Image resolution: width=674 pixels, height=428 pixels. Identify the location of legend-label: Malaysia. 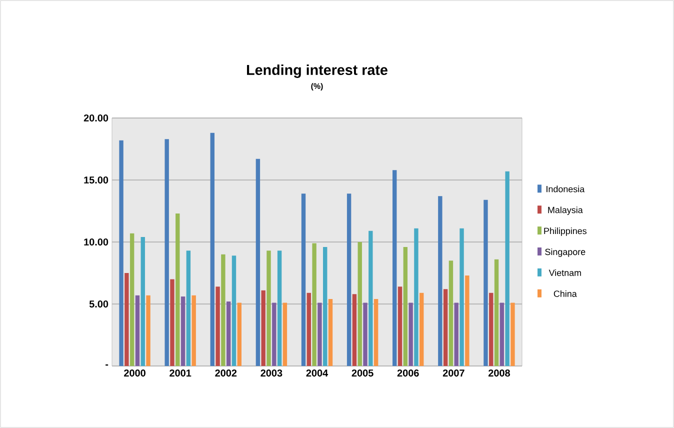
(565, 210).